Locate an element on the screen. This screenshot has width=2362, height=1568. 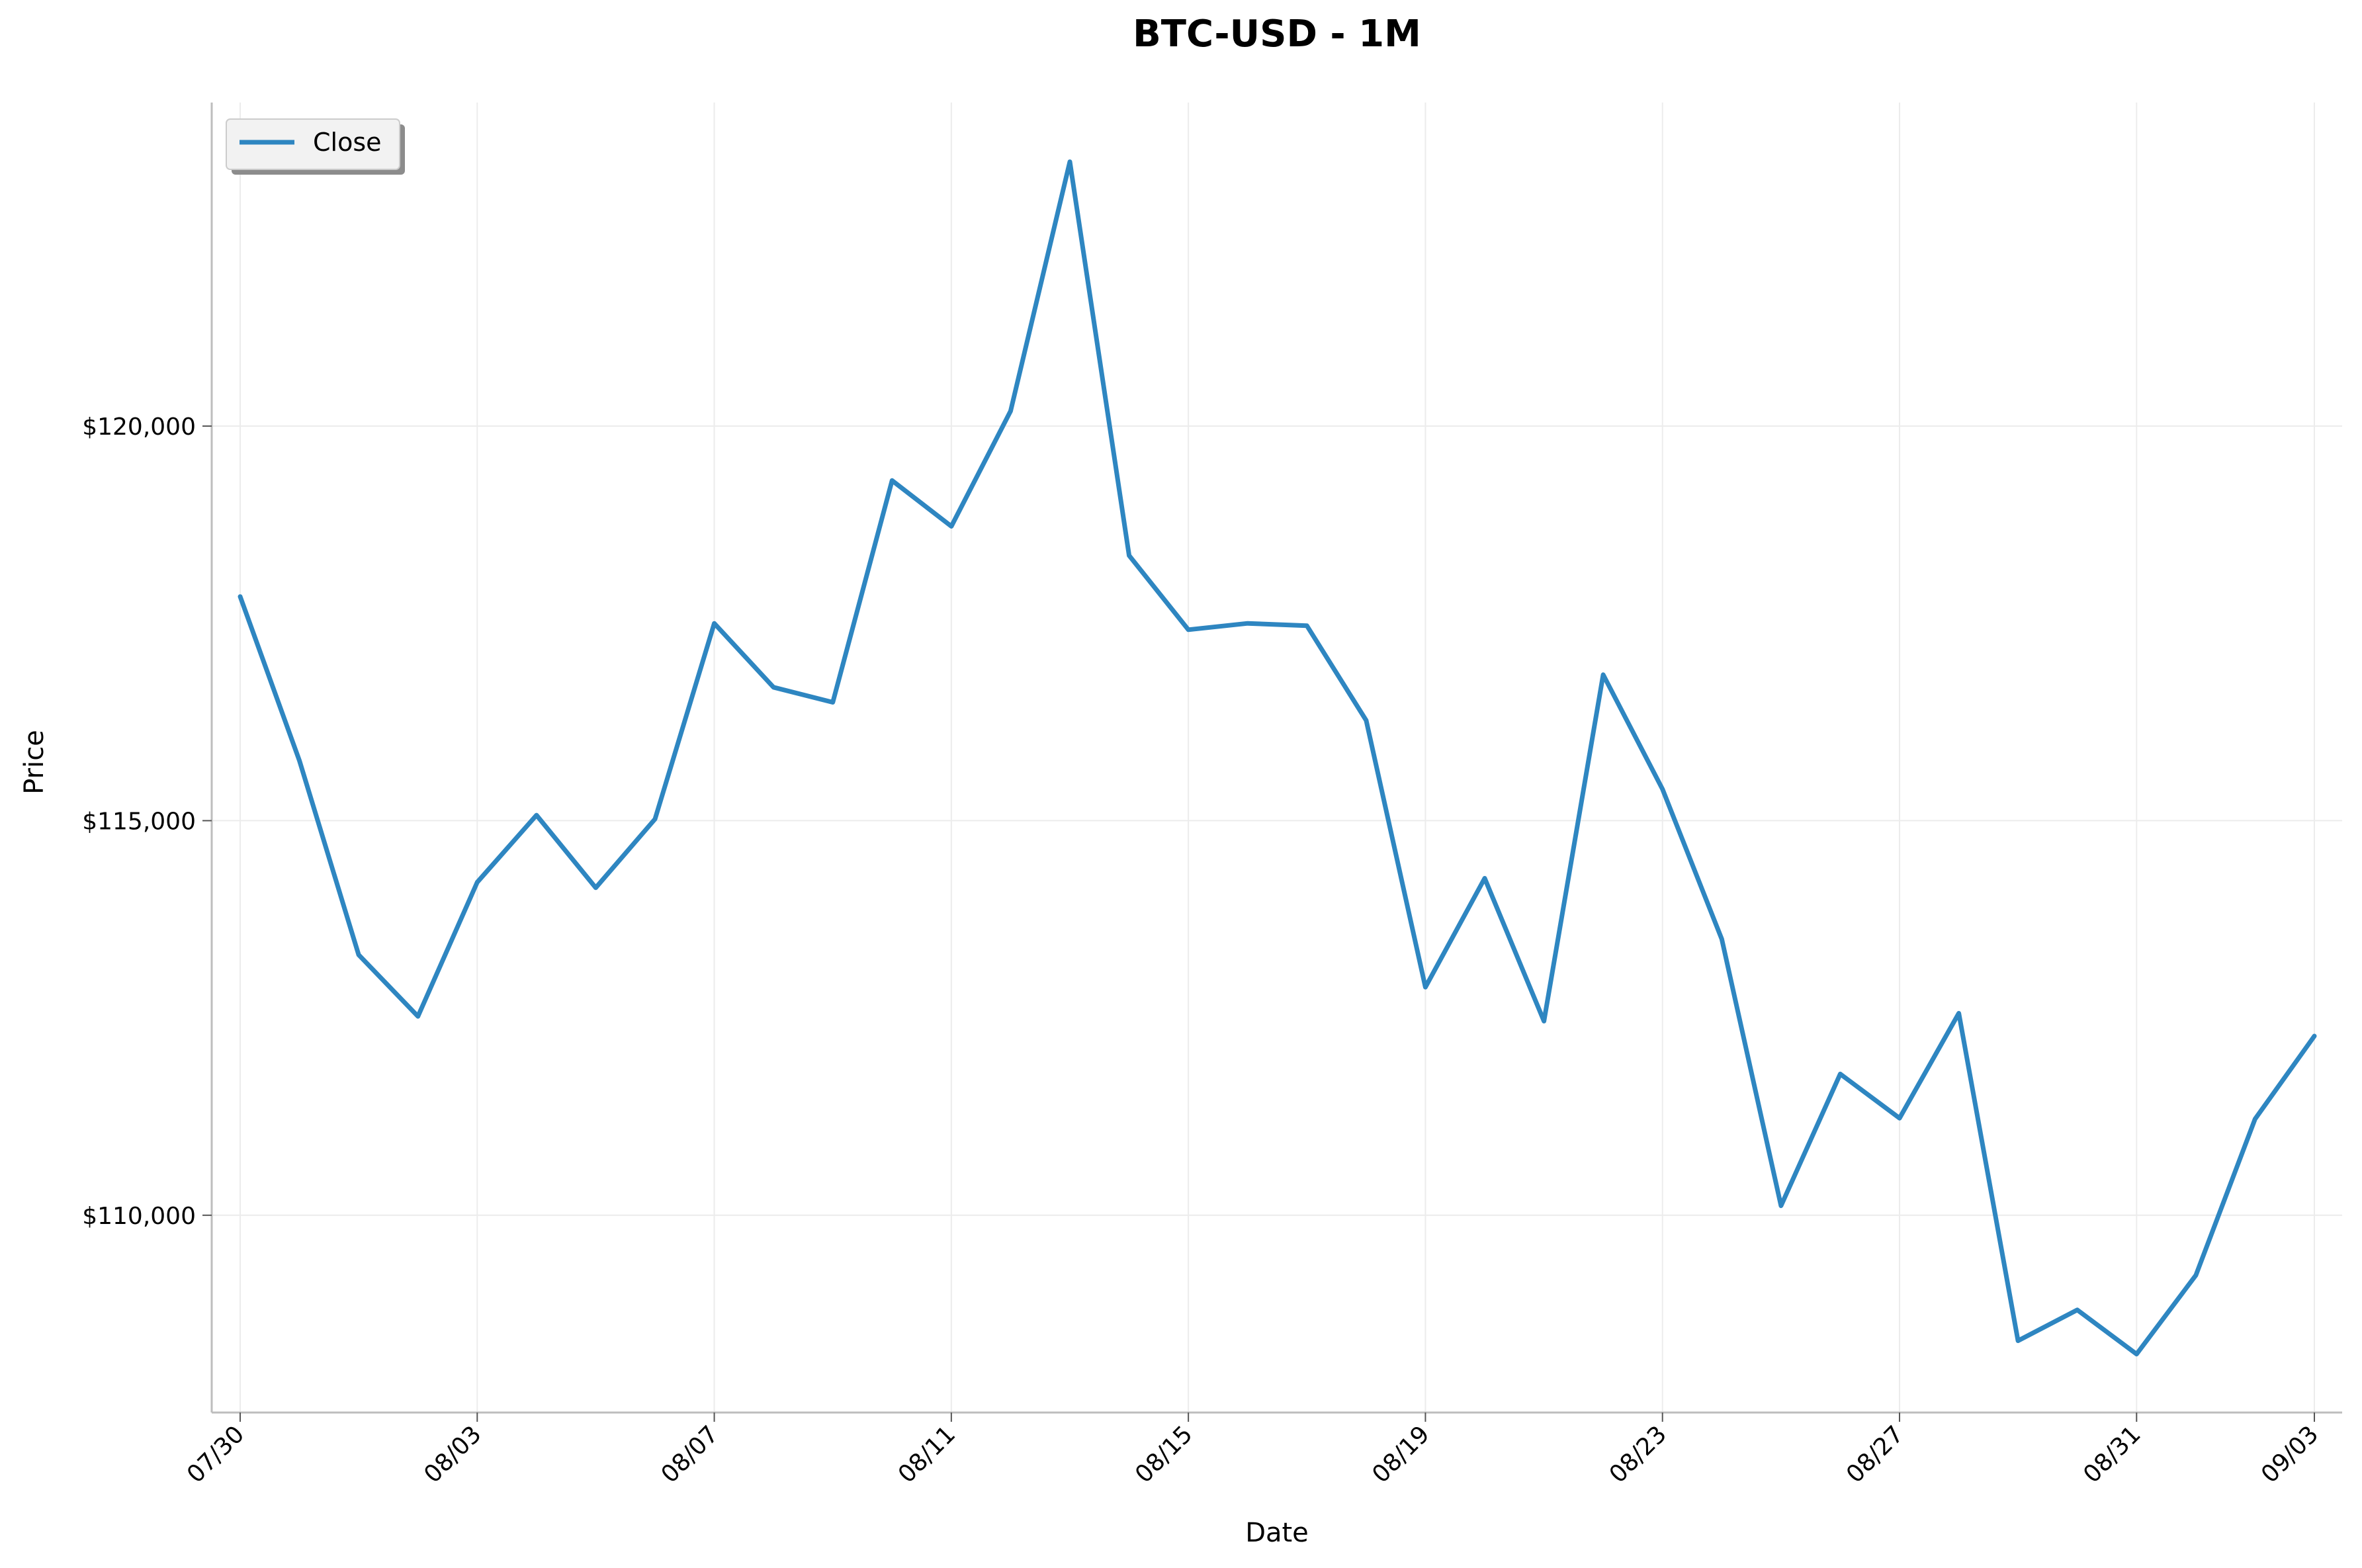
legend: Close is located at coordinates (315, 146).